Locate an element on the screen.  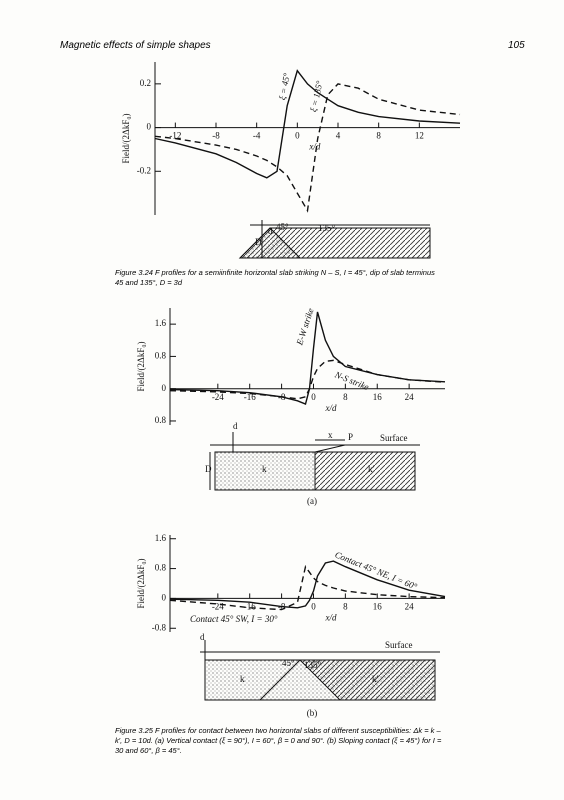
y-tick-label: 0.2 is located at coordinates (145, 83).